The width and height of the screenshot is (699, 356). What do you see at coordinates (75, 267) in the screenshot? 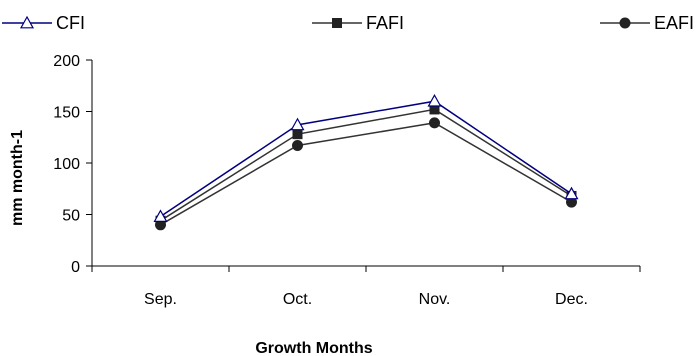
I see `y-tick-label: 0` at bounding box center [75, 267].